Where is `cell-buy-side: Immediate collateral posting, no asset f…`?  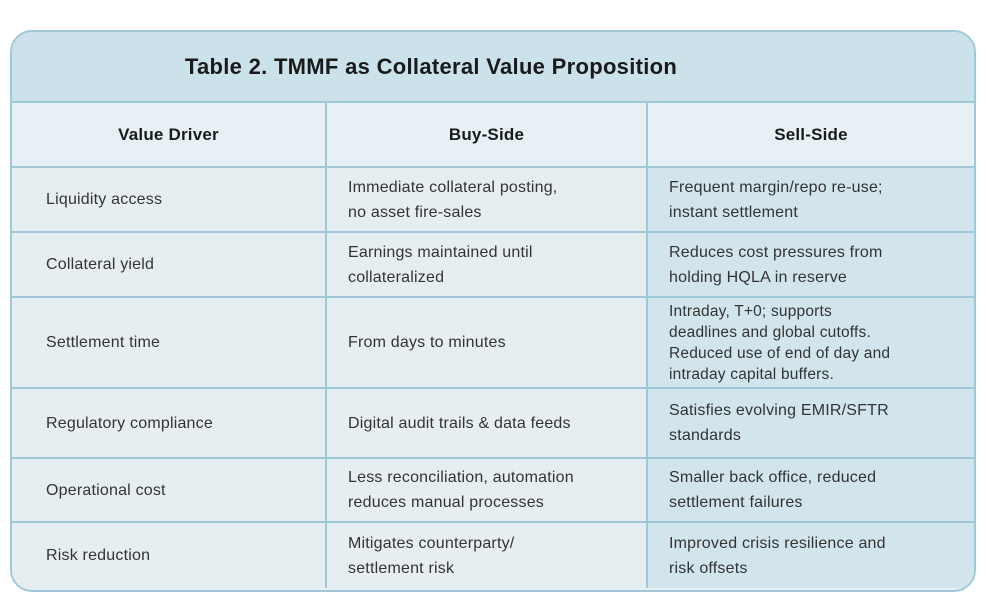
cell-buy-side: Immediate collateral posting, no asset f… is located at coordinates (487, 198).